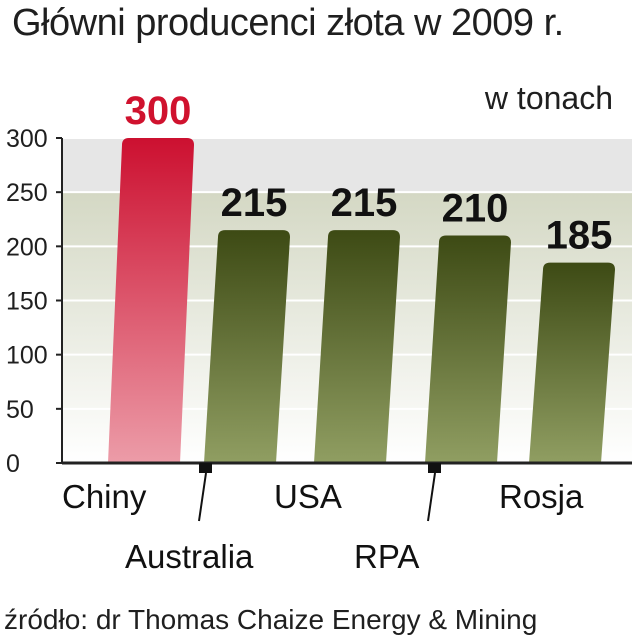 Image resolution: width=635 pixels, height=640 pixels. I want to click on category-label-usa: USA, so click(308, 496).